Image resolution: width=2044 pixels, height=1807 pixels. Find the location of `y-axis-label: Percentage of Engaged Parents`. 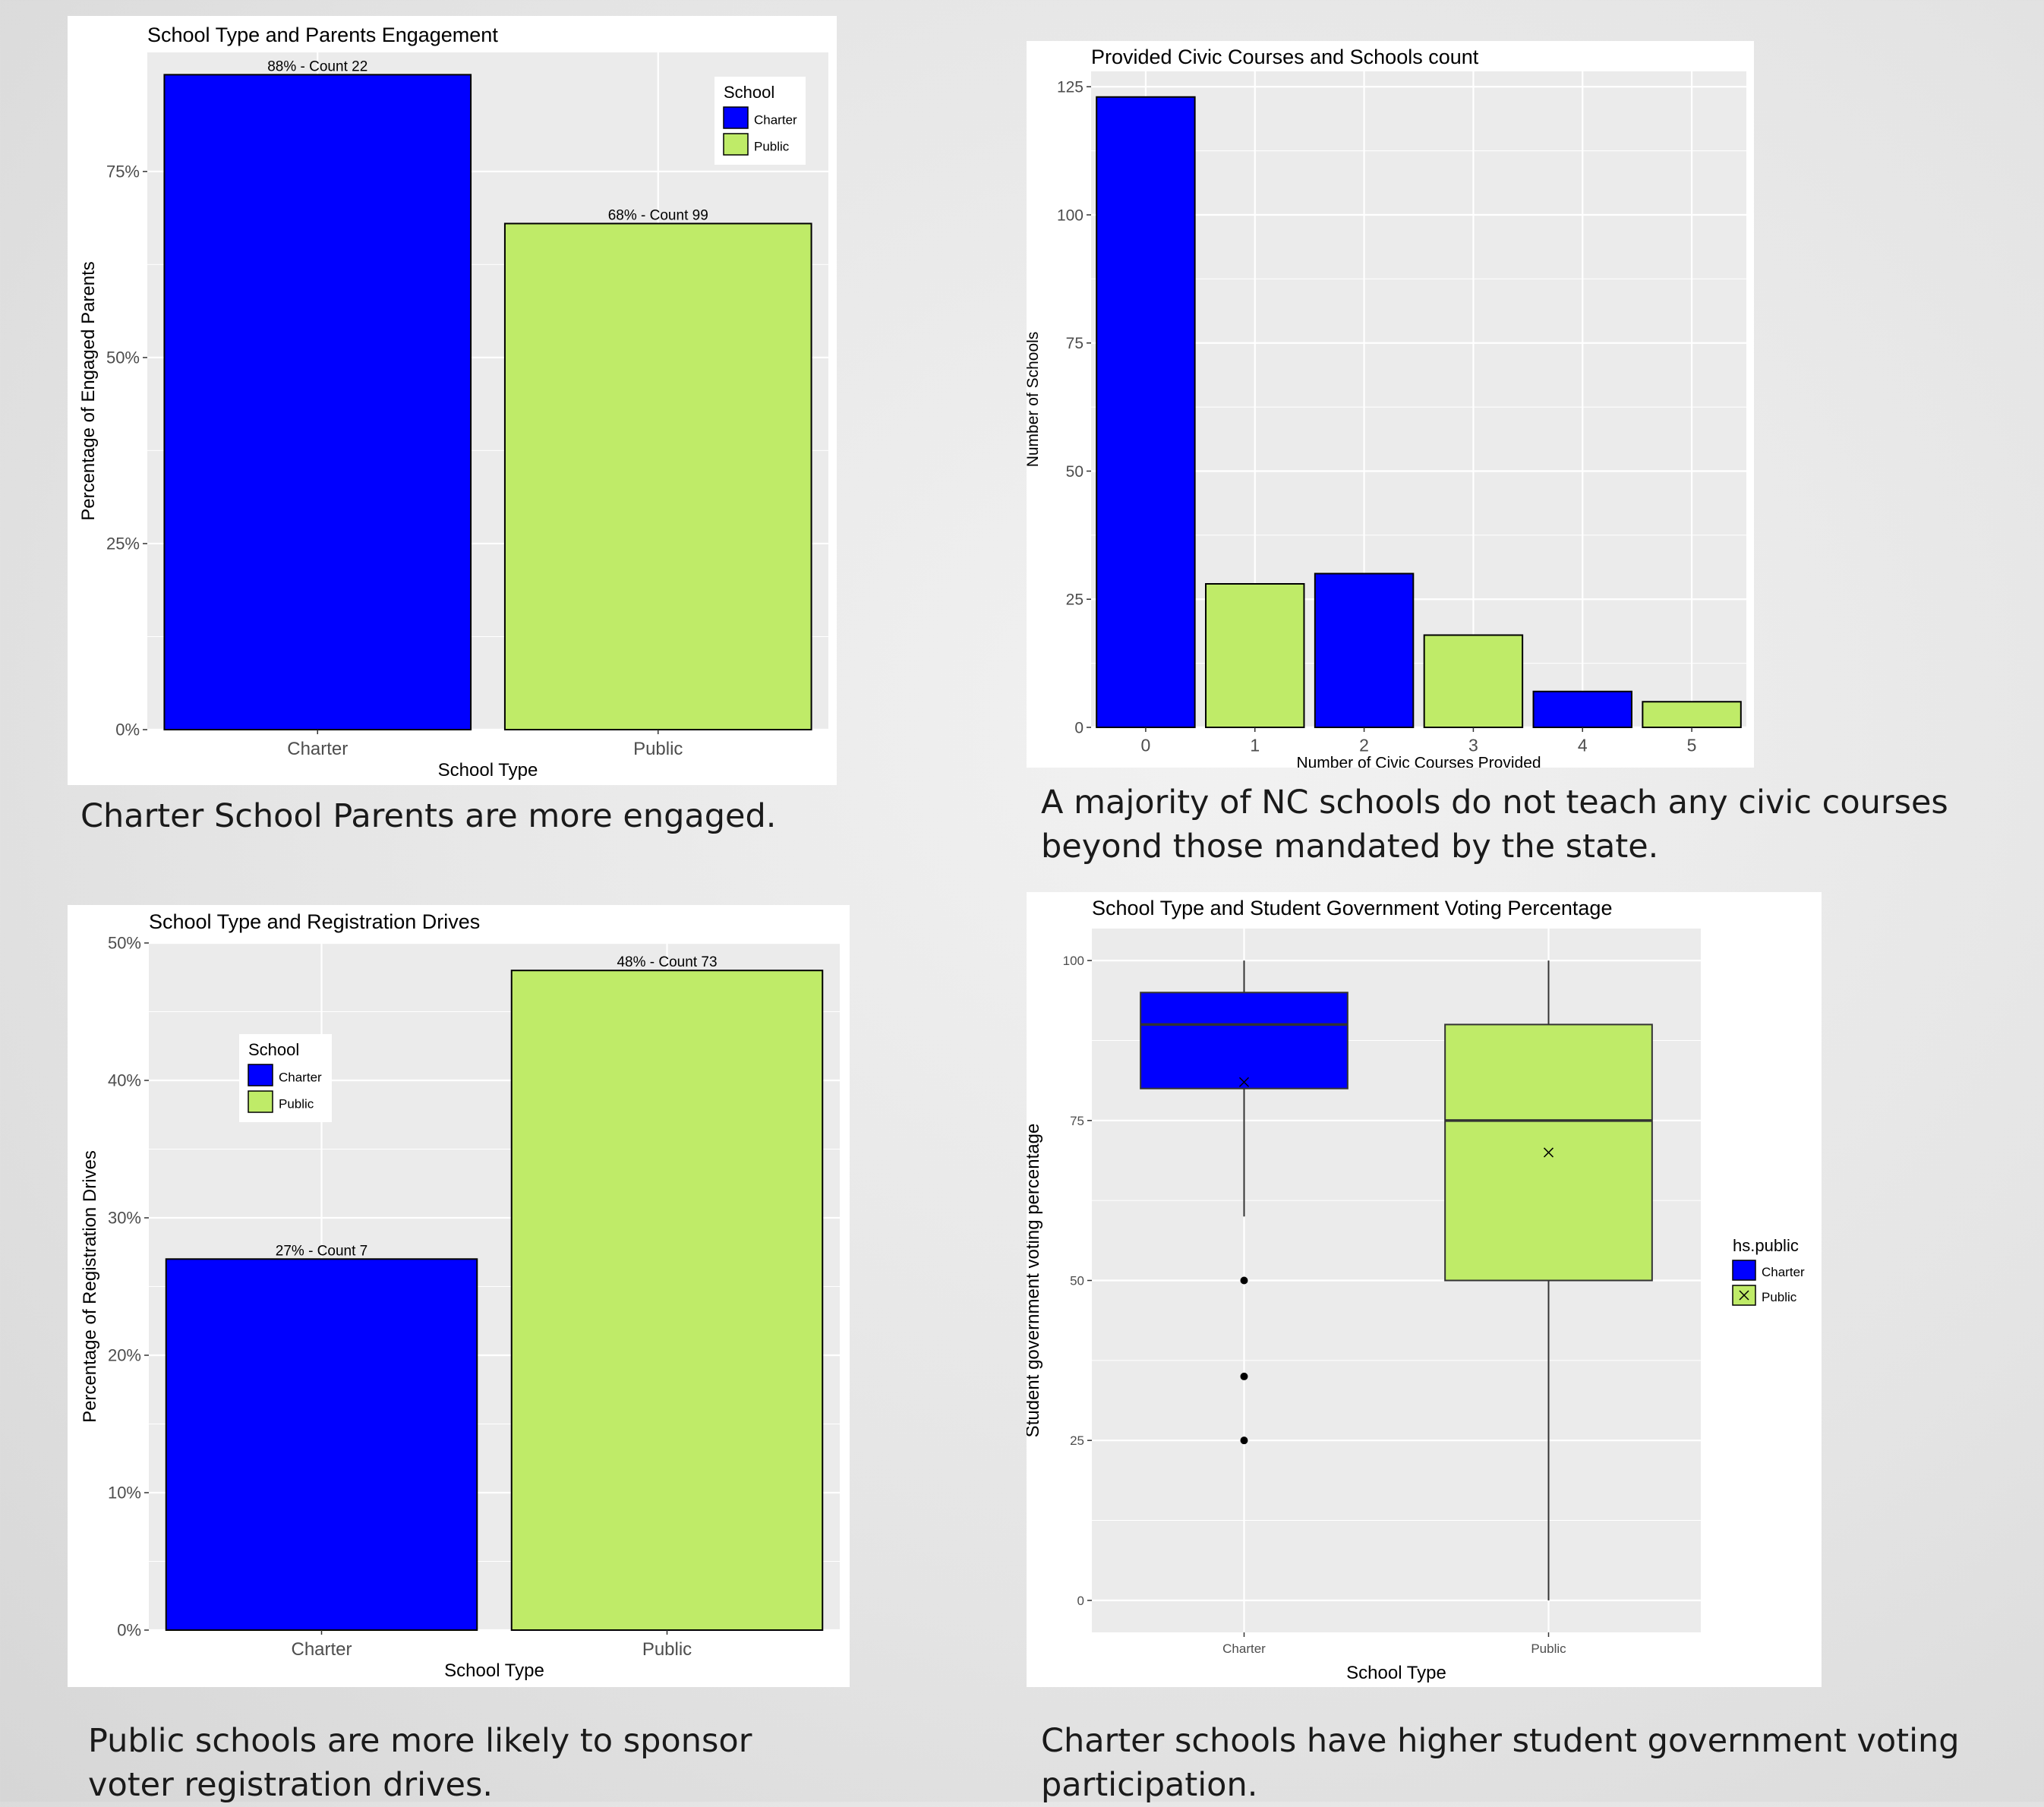

y-axis-label: Percentage of Engaged Parents is located at coordinates (88, 391).